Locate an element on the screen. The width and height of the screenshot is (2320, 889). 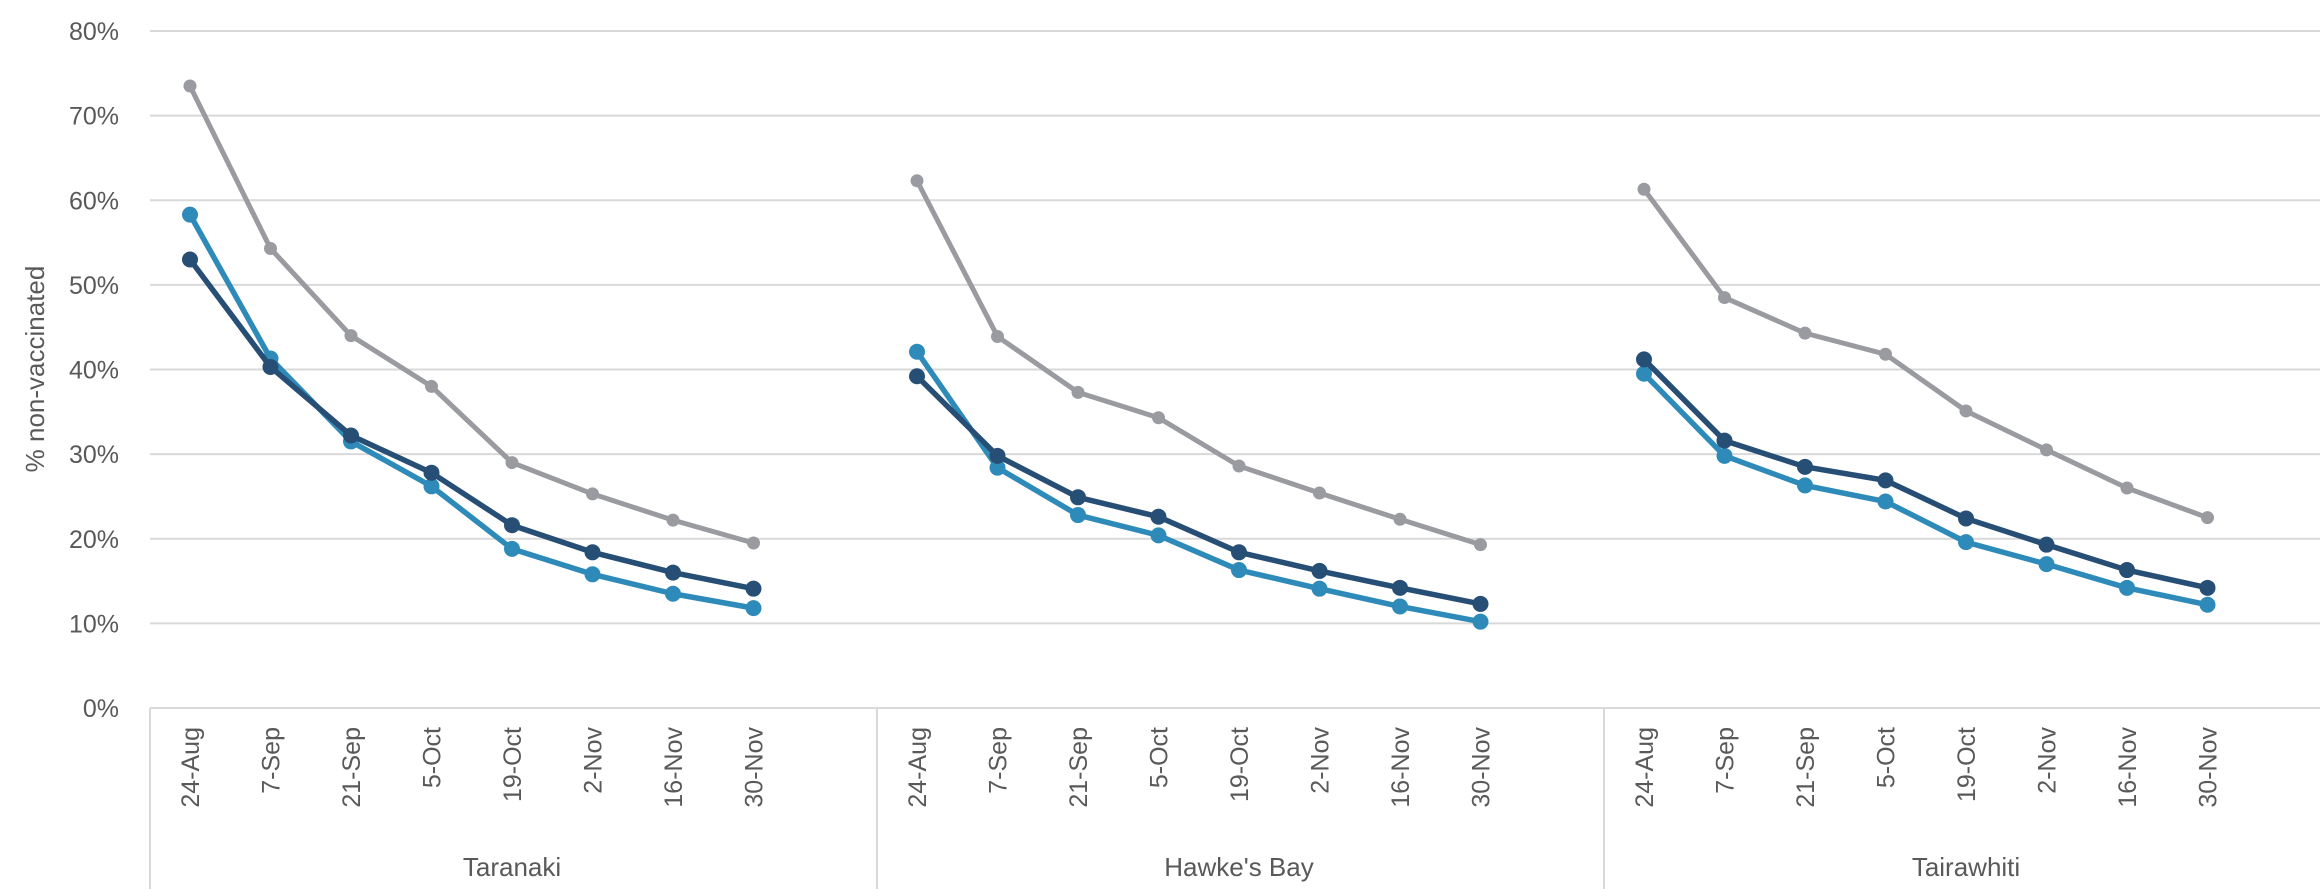
group-label: Hawke's Bay is located at coordinates (1238, 867).